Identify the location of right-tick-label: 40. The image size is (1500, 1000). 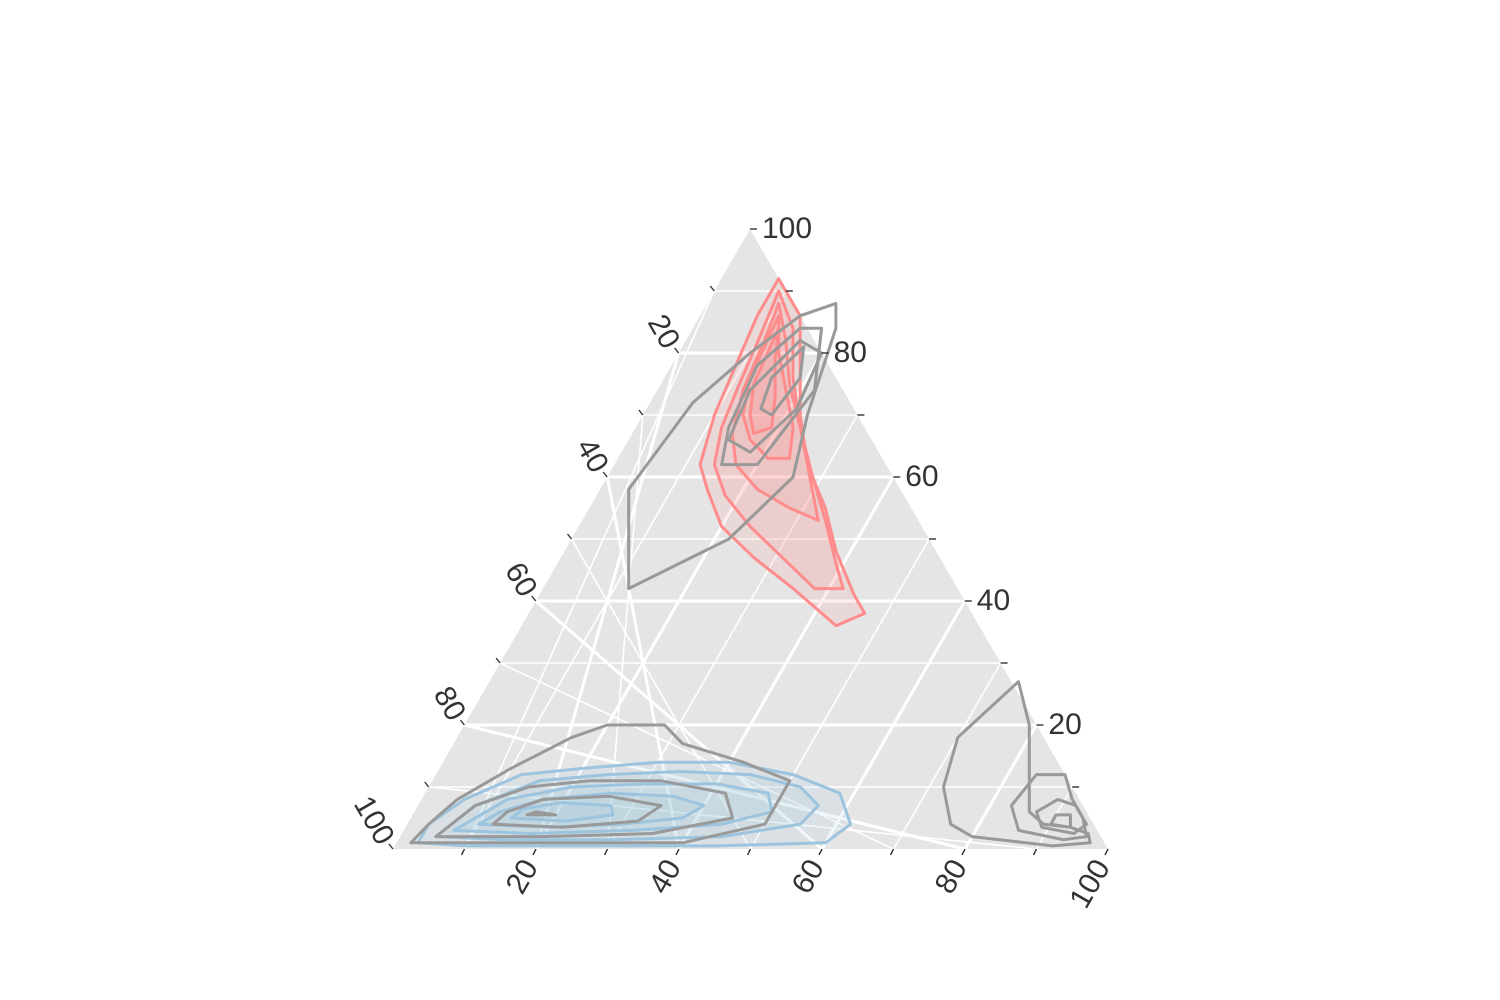
(993, 600).